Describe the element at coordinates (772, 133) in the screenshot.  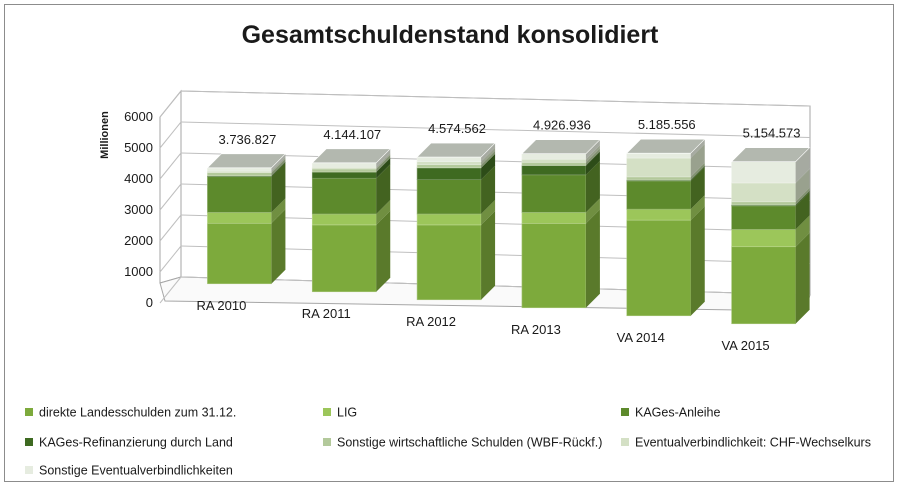
I see `data-label: 5.154.573` at that location.